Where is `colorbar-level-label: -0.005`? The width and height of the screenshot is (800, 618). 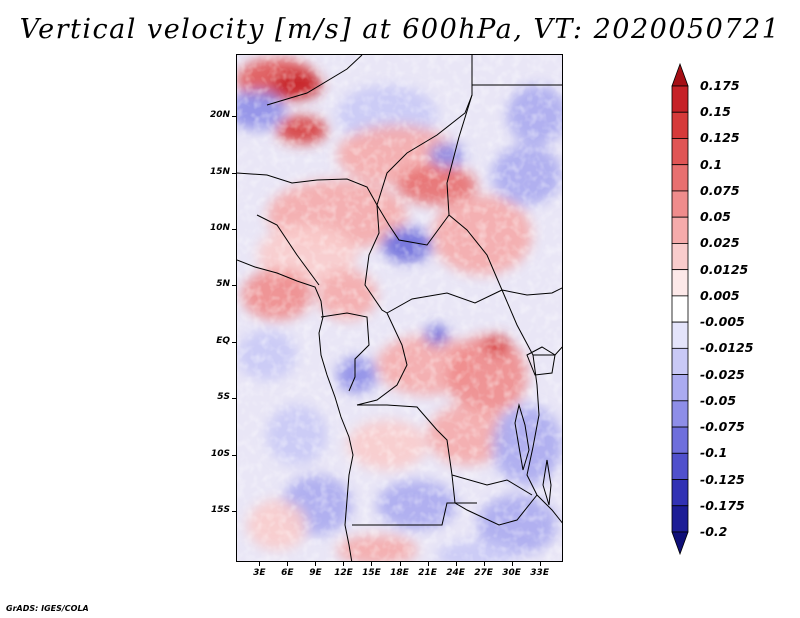 colorbar-level-label: -0.005 is located at coordinates (722, 322).